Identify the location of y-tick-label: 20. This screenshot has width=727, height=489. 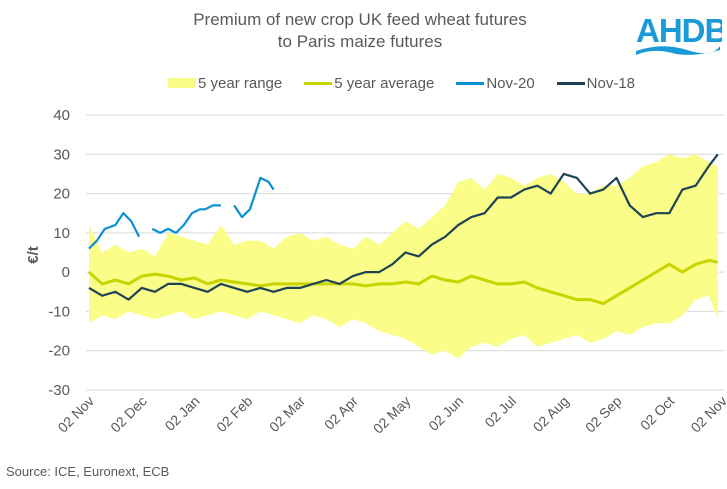
(61, 194).